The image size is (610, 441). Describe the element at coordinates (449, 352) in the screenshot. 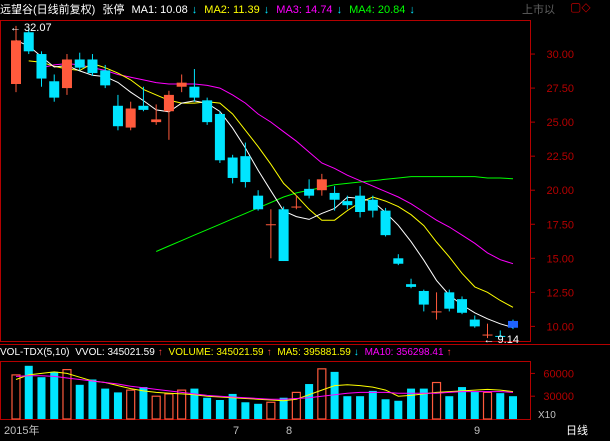

I see `ma10-vol-arrow-icon: ↑` at that location.